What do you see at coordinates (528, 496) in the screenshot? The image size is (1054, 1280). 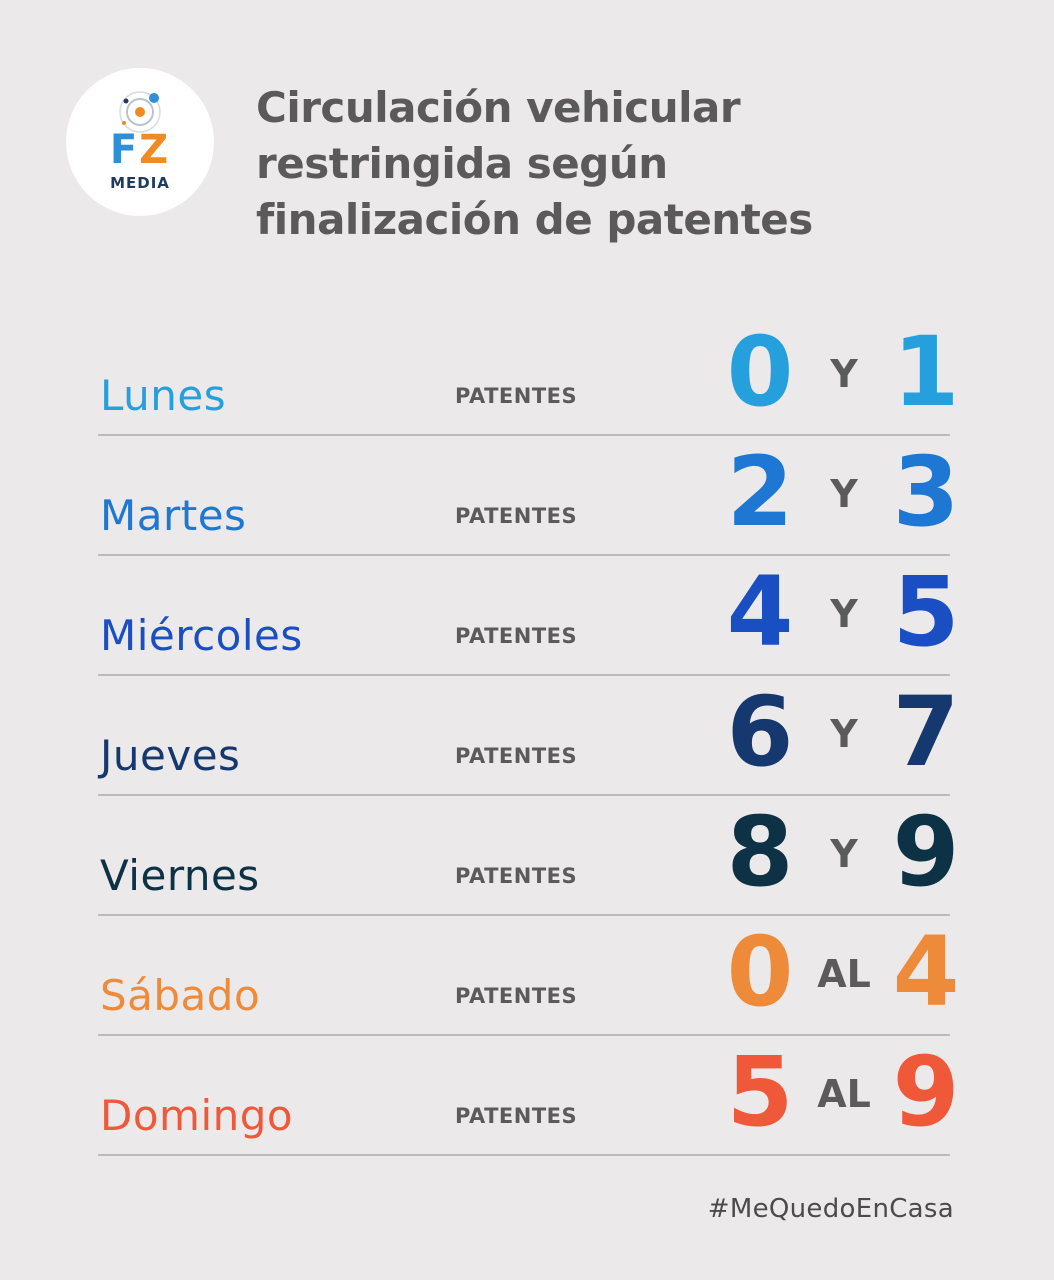 I see `schedule-row: Martes PATENTES 2 Y 3` at bounding box center [528, 496].